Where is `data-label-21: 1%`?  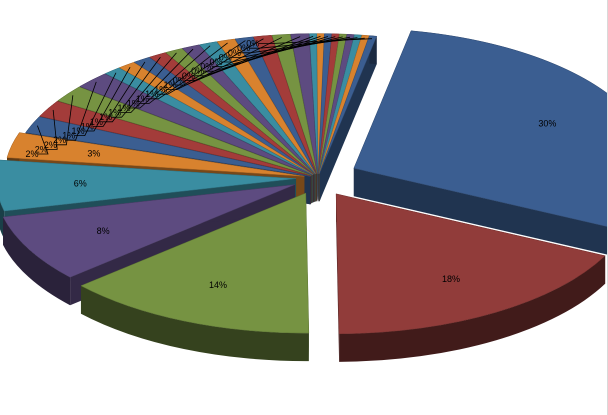 data-label-21: 1% is located at coordinates (169, 85).